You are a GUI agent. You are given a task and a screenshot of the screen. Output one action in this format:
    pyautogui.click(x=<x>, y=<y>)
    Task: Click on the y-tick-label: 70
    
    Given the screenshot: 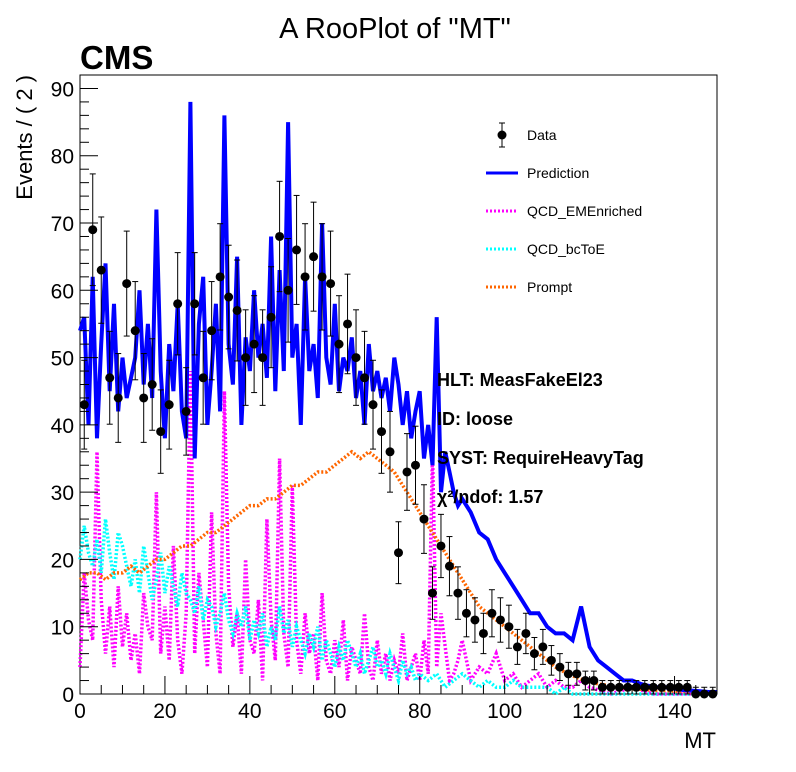 What is the action you would take?
    pyautogui.click(x=62, y=224)
    